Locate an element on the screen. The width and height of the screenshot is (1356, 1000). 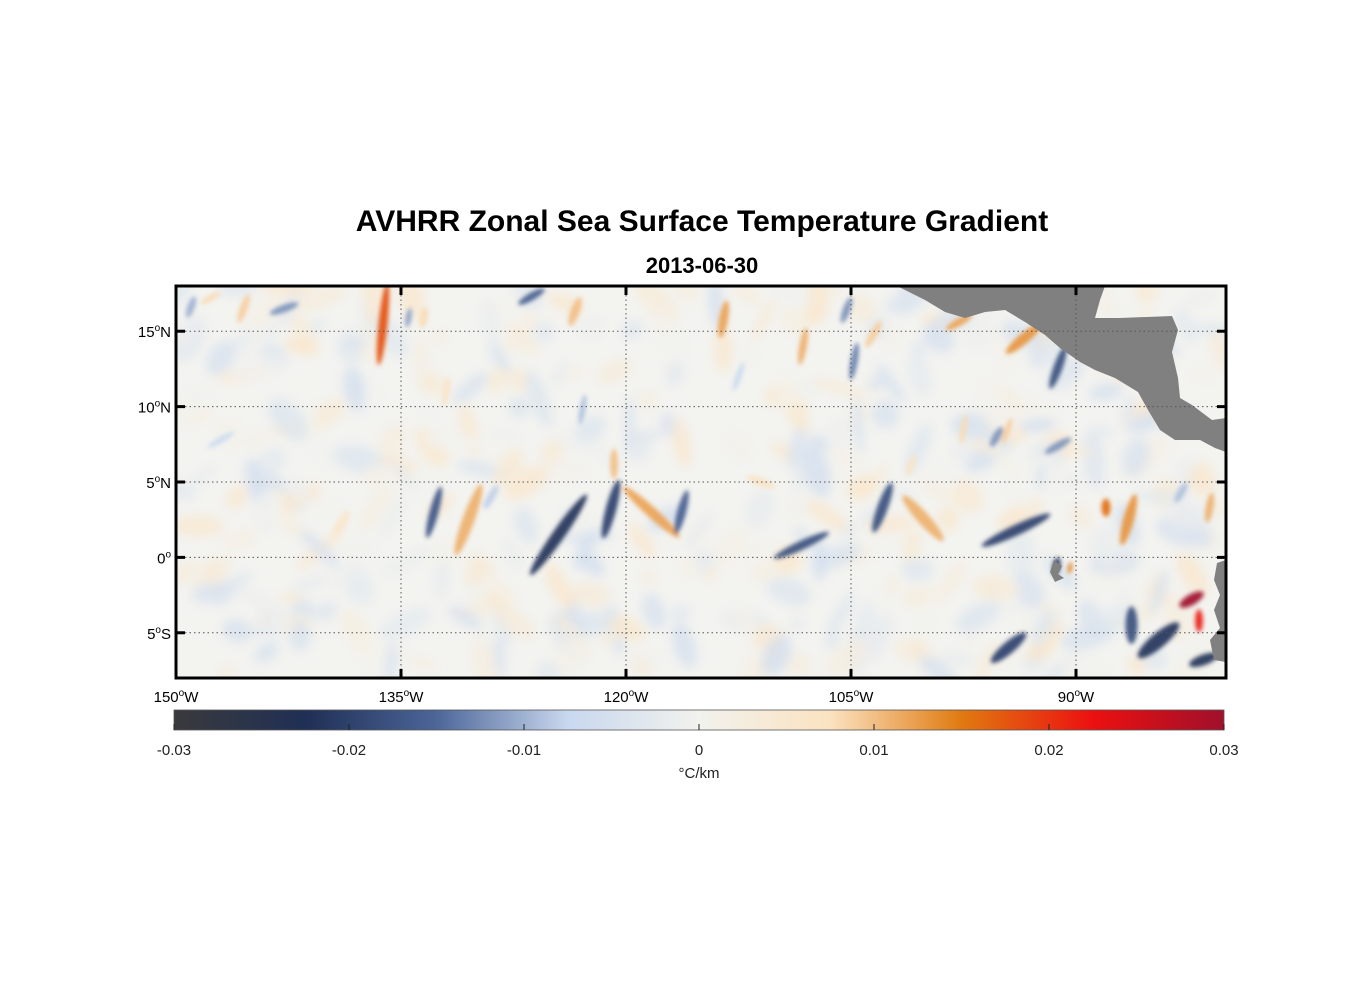
land-central-america is located at coordinates (1061, 369).